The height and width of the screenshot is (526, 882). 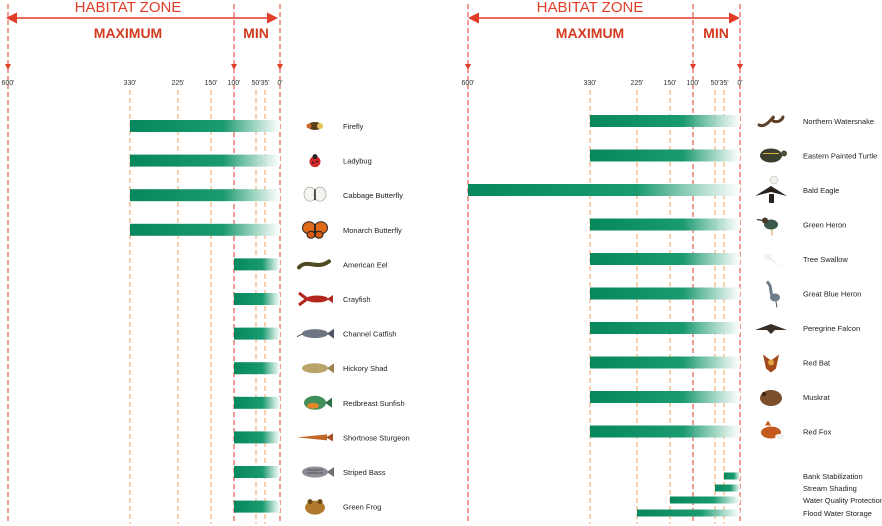 What do you see at coordinates (257, 264) in the screenshot?
I see `bar-american-eel` at bounding box center [257, 264].